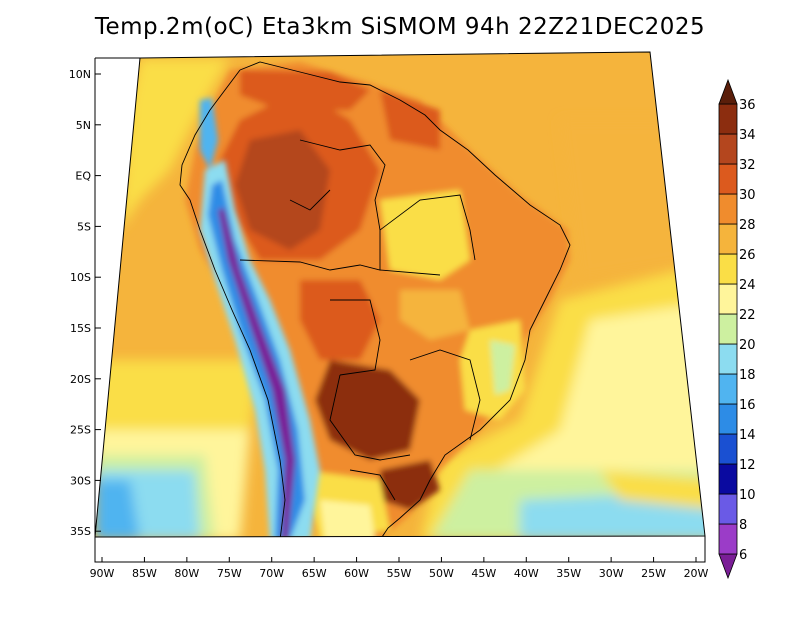 This screenshot has height=618, width=800. What do you see at coordinates (747, 345) in the screenshot?
I see `colorbar-label: 20` at bounding box center [747, 345].